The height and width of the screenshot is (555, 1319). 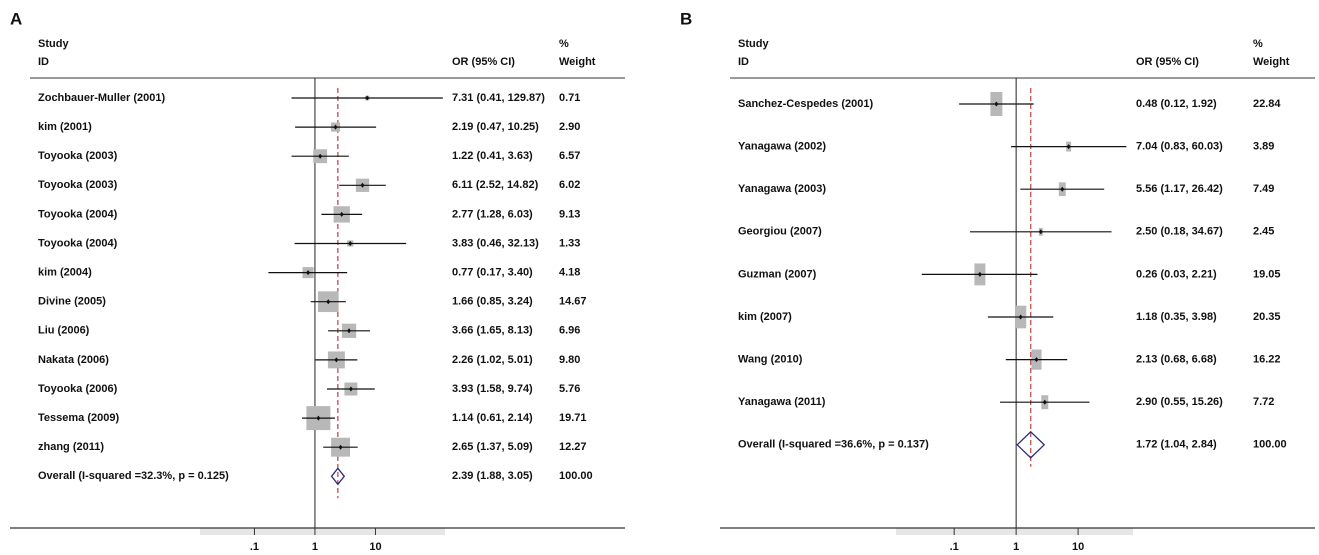 What do you see at coordinates (1267, 360) in the screenshot?
I see `weight-label: 16.22` at bounding box center [1267, 360].